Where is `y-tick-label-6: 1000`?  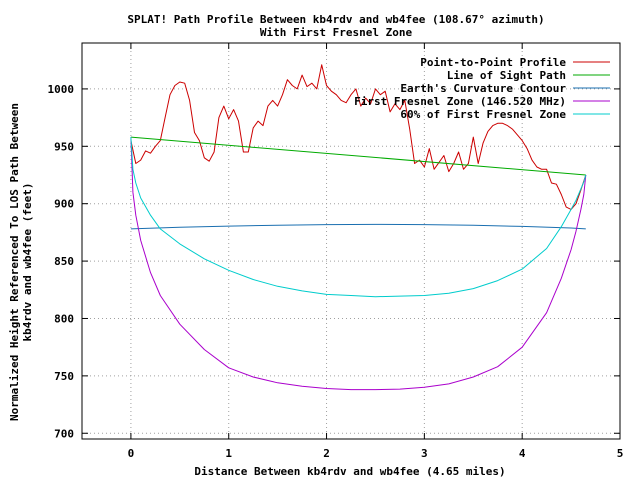
y-tick-label-6: 1000 is located at coordinates (61, 89).